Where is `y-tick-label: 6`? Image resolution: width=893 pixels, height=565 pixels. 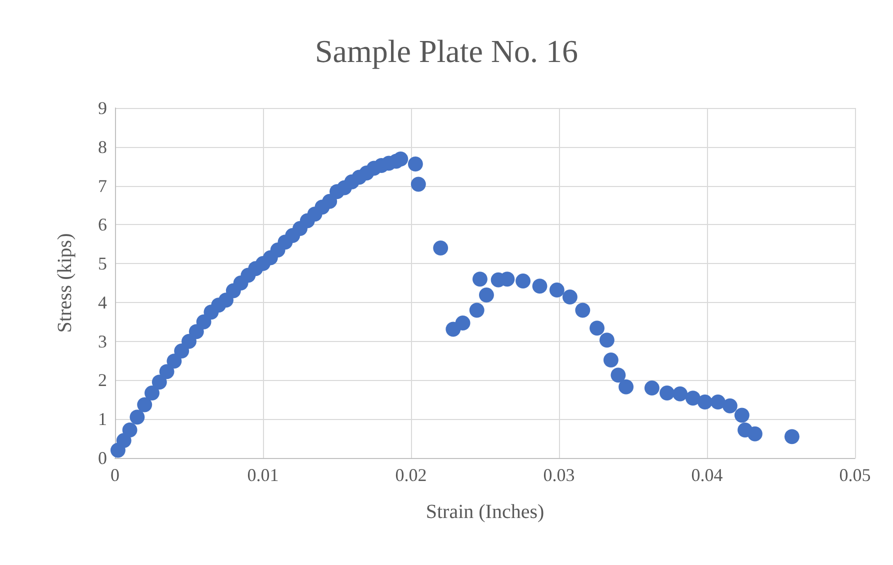
y-tick-label: 6 is located at coordinates (102, 224).